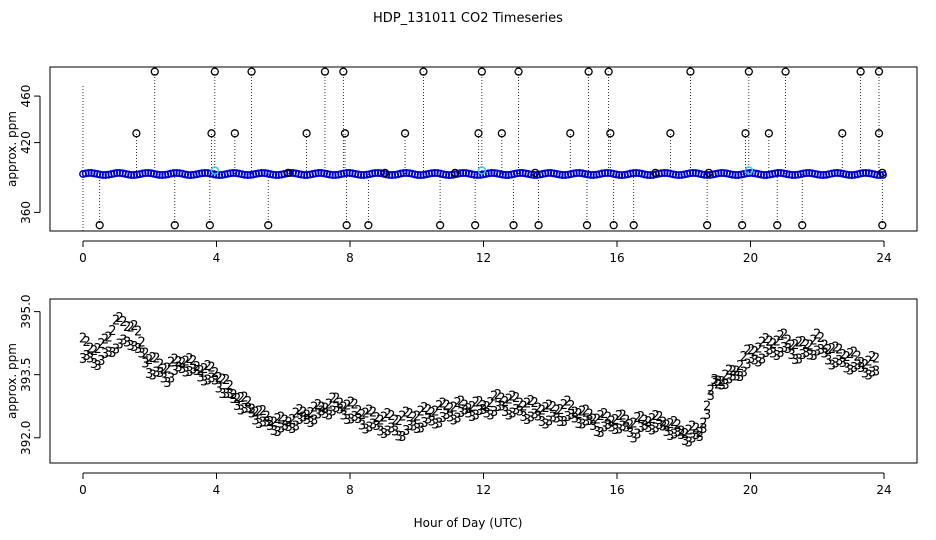 This screenshot has width=936, height=540. What do you see at coordinates (12, 381) in the screenshot?
I see `bottom-ylabel: approx. ppm` at bounding box center [12, 381].